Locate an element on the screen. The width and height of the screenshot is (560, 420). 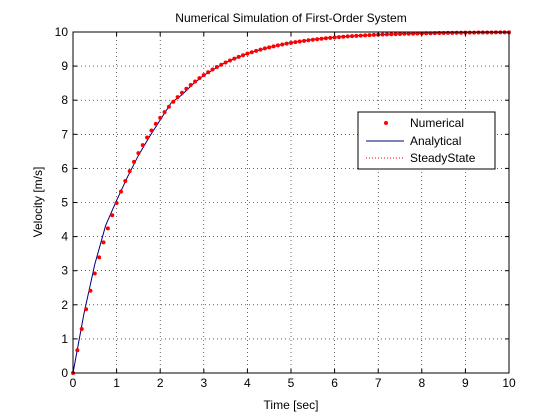
y-tick-label: 4 is located at coordinates (64, 237).